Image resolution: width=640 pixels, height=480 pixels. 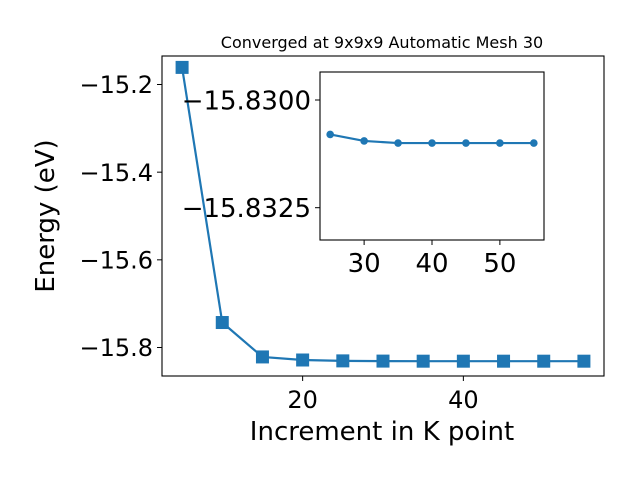 I want to click on main-y-tick-label: −15.8, so click(x=116, y=348).